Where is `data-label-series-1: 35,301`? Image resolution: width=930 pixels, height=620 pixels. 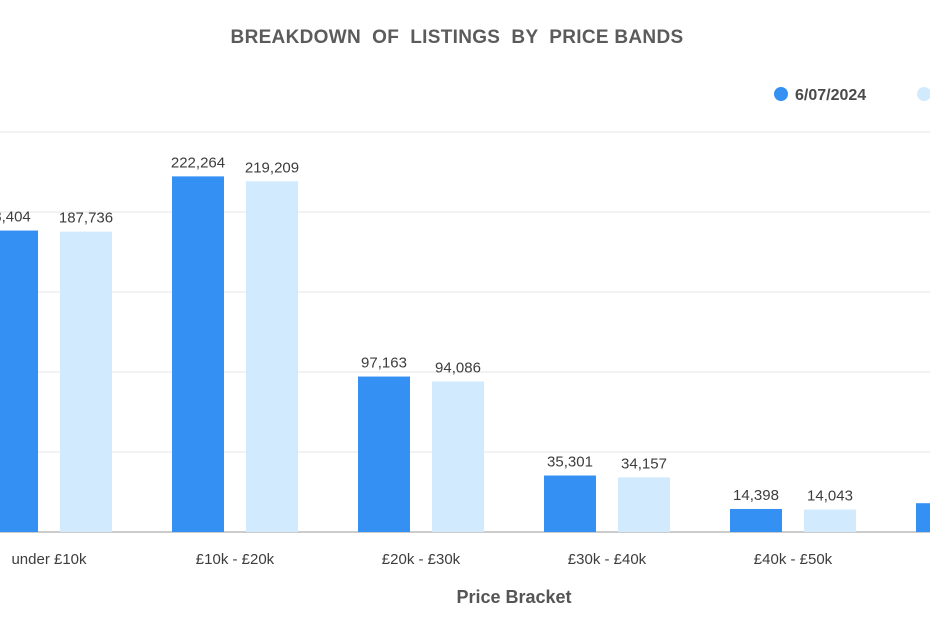
data-label-series-1: 35,301 is located at coordinates (570, 462).